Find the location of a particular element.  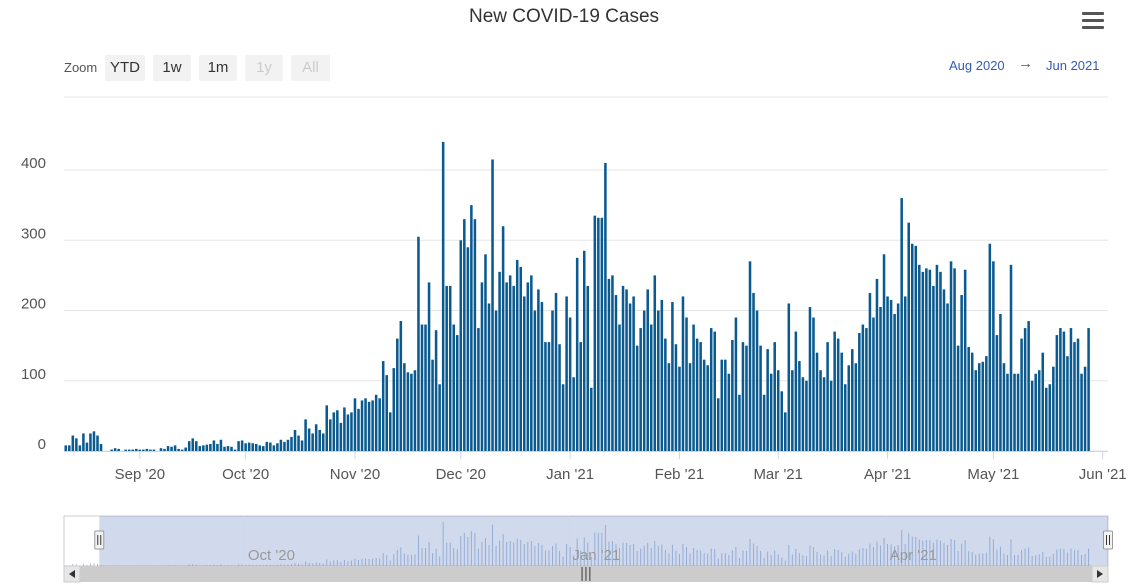

zoom-1m-button: 1m is located at coordinates (218, 68).